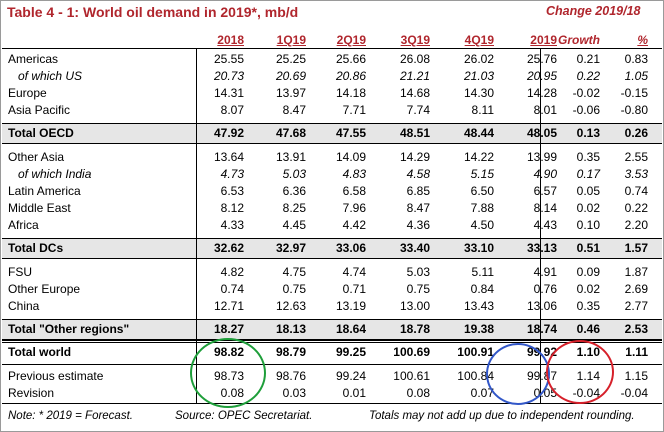 This screenshot has height=432, width=664. I want to click on cell-2018: 20.73, so click(228, 76).